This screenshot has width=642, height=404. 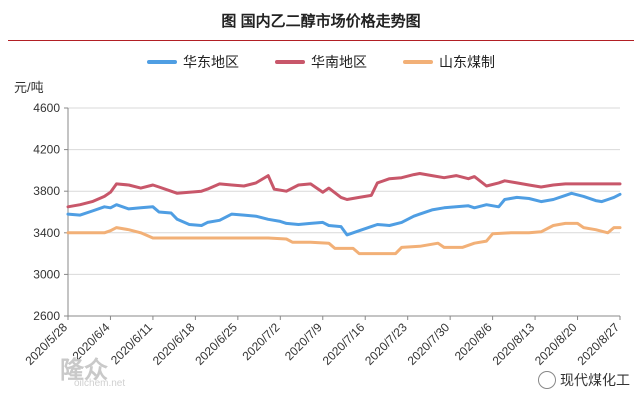 I want to click on x-tick-label: 2020/7/30, so click(x=429, y=344).